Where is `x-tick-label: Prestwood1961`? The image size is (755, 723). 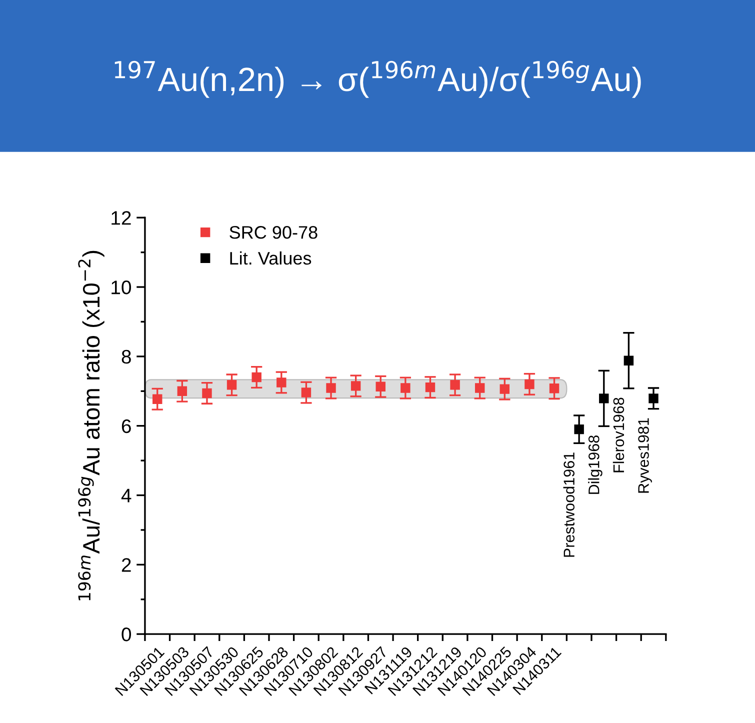
x-tick-label: Prestwood1961 is located at coordinates (569, 504).